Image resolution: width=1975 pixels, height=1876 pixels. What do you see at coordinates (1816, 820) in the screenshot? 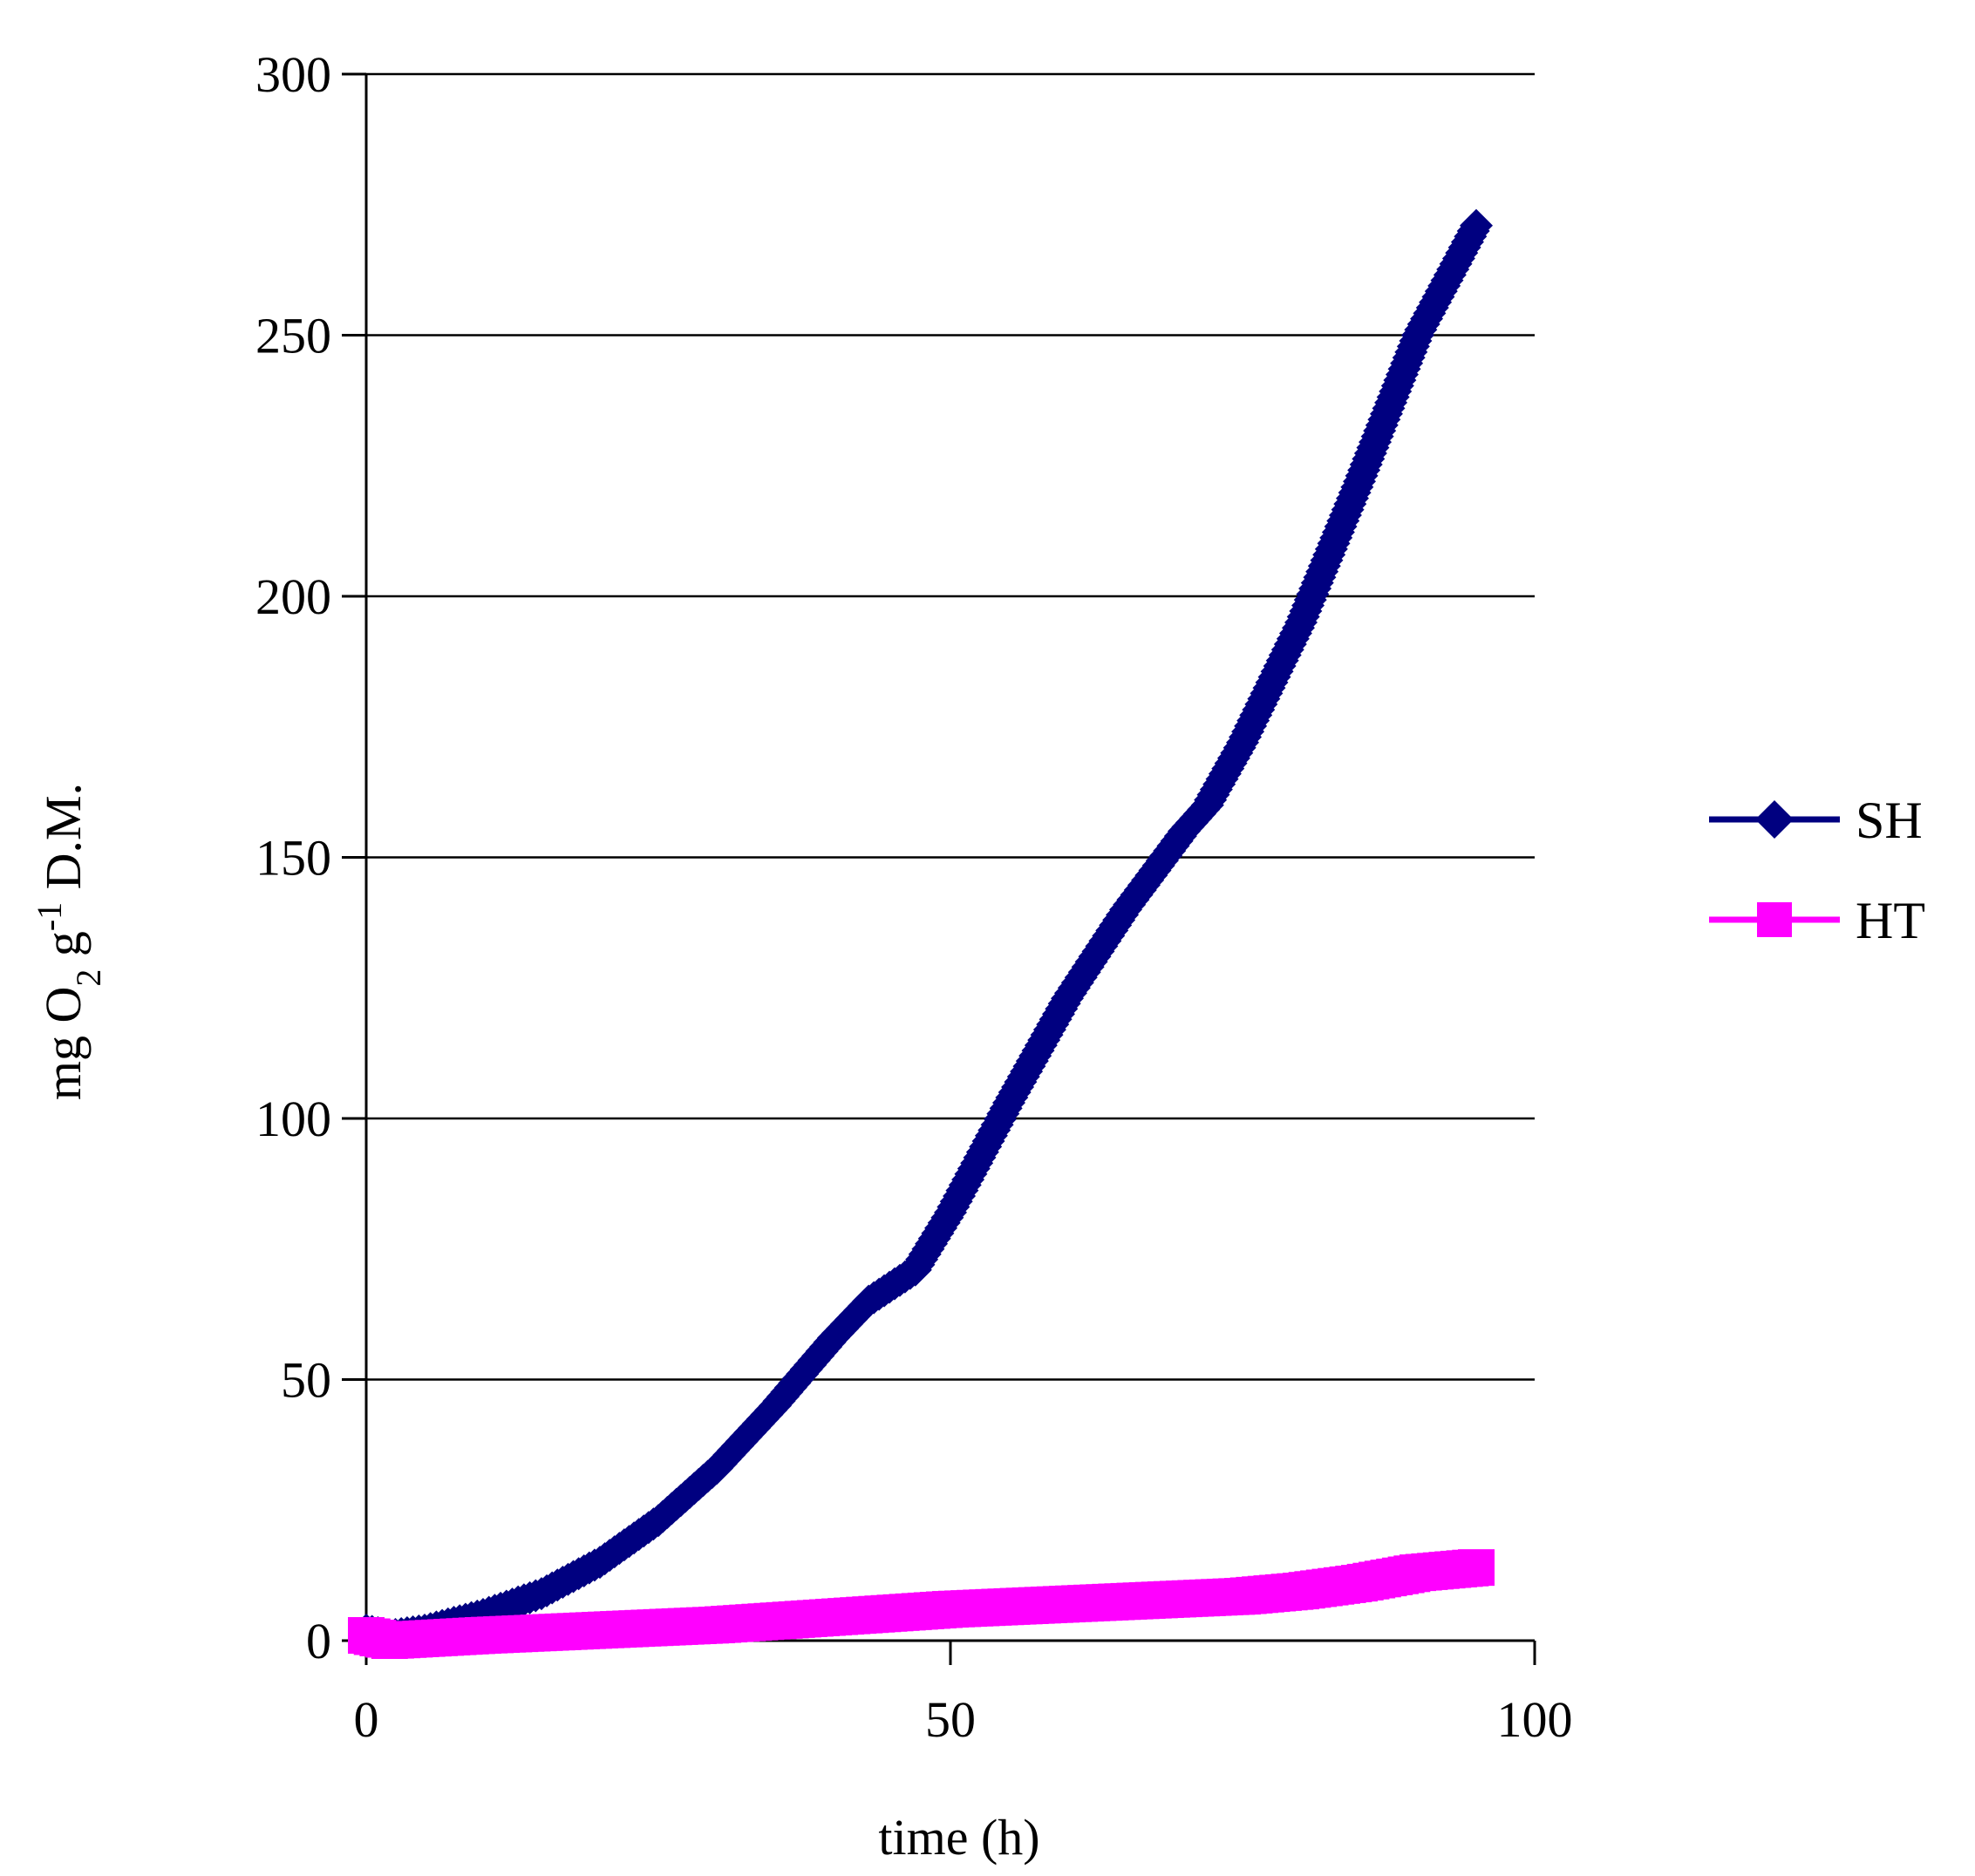
I see `legend-item-sh: SH` at bounding box center [1816, 820].